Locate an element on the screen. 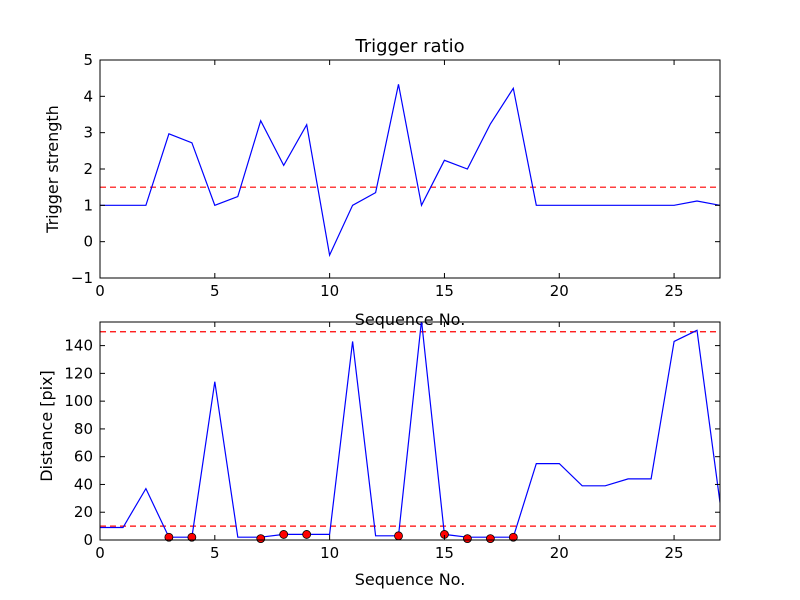 The height and width of the screenshot is (600, 800). top-y-tick-label: 2 is located at coordinates (88, 169).